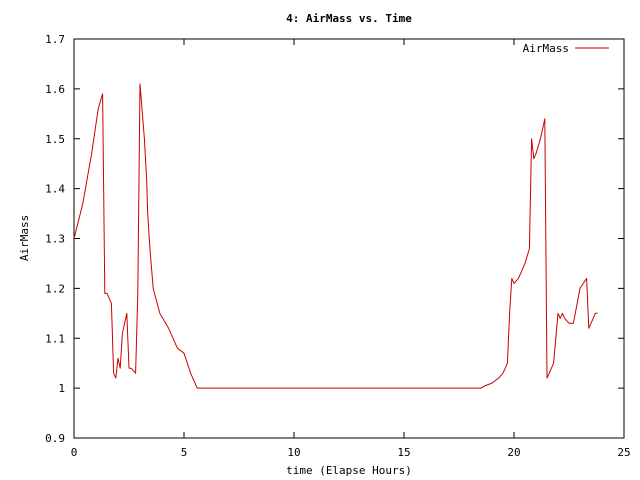  Describe the element at coordinates (55, 189) in the screenshot. I see `y-tick-label: 1.4` at that location.